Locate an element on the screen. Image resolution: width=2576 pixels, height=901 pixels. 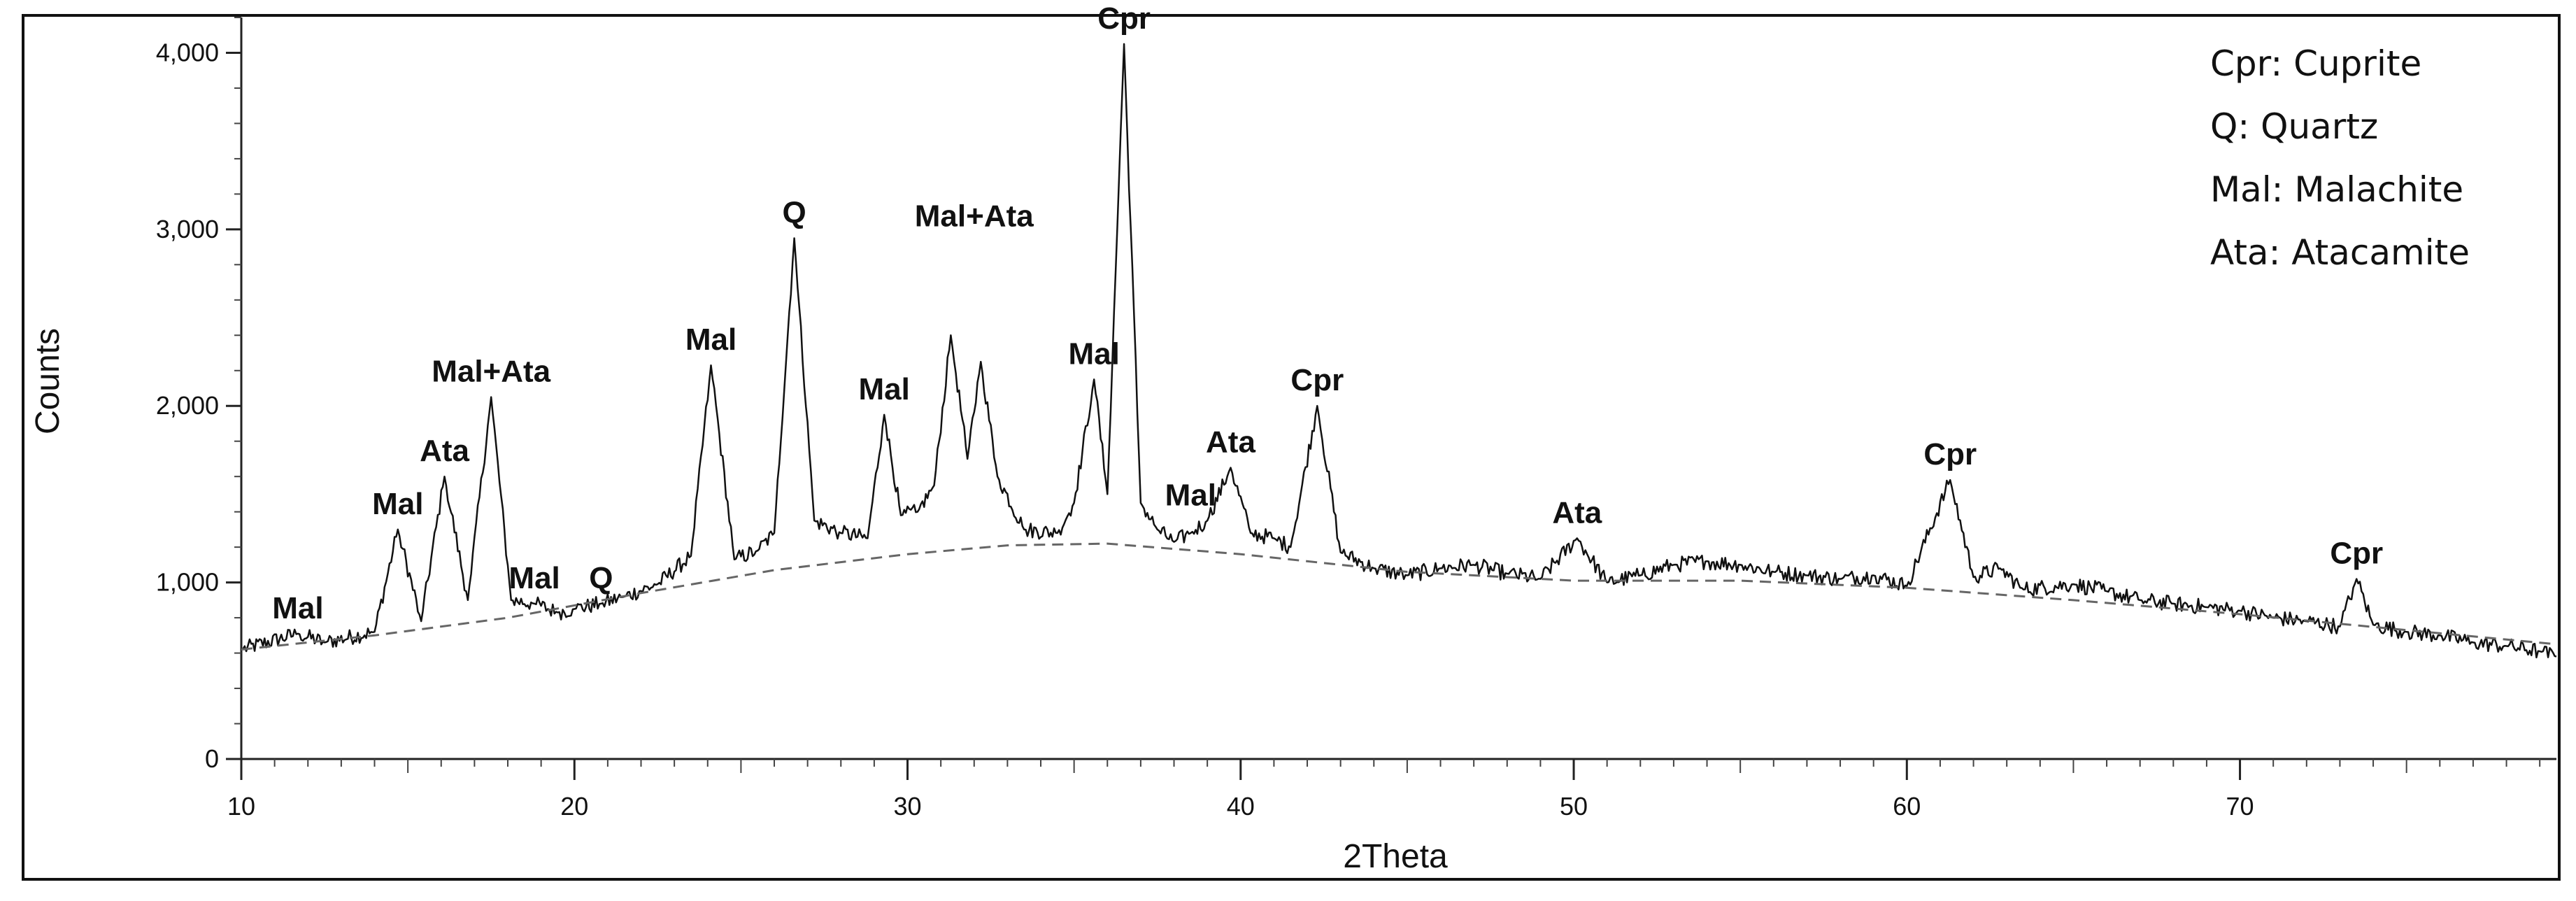
x-axis-title: 2Theta is located at coordinates (1395, 857).